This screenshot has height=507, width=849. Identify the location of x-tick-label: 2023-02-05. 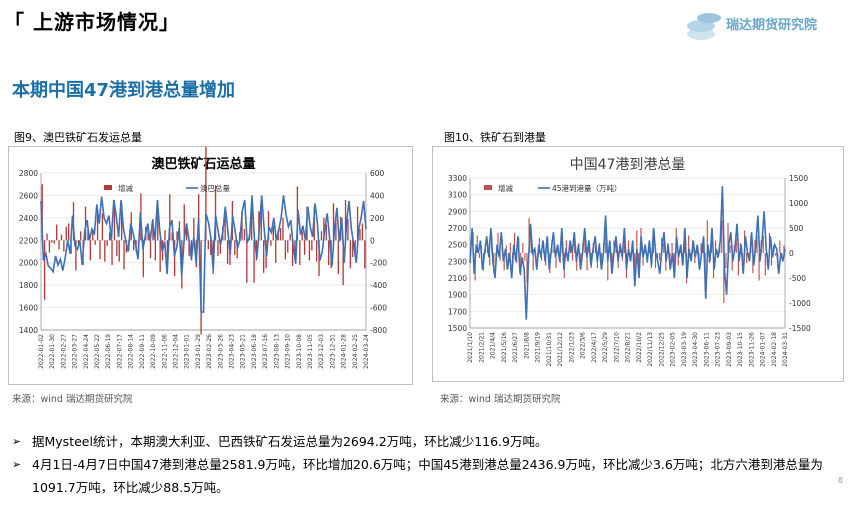
(673, 349).